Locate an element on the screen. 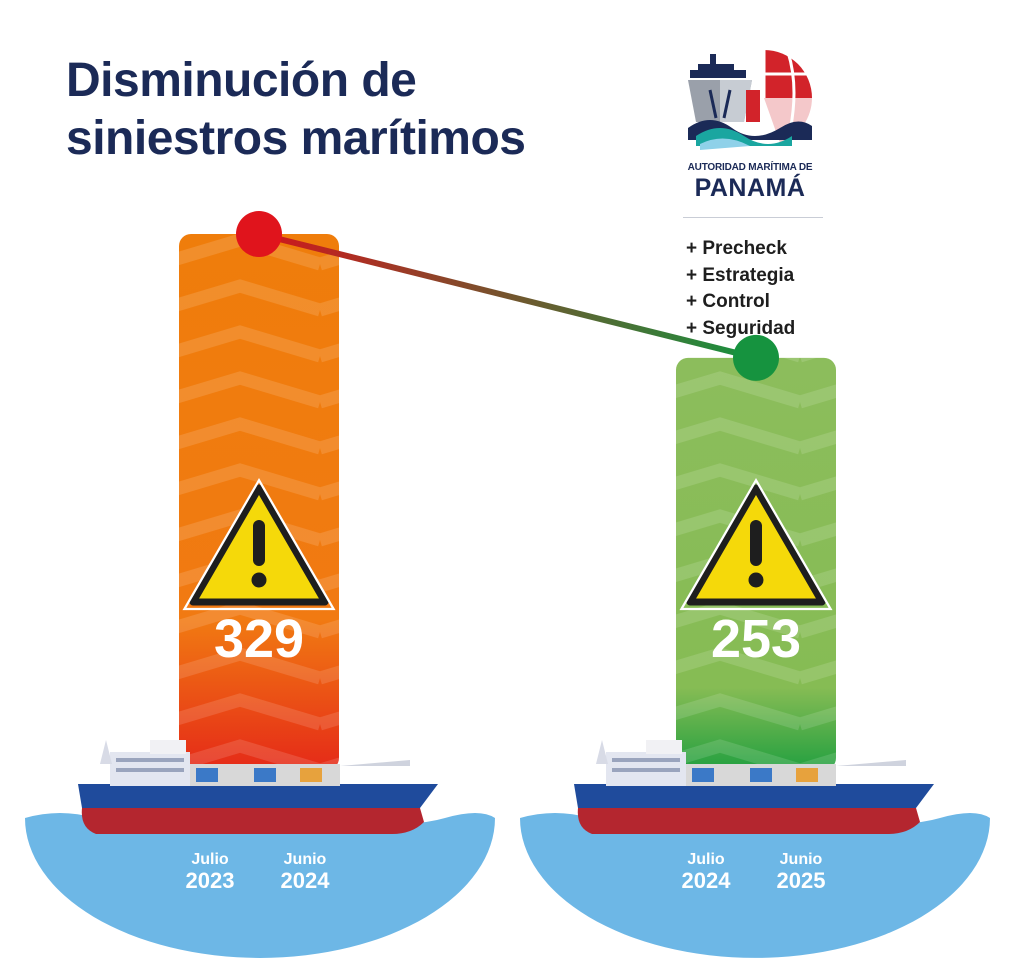  strategy-item: + Seguridad is located at coordinates (741, 328).